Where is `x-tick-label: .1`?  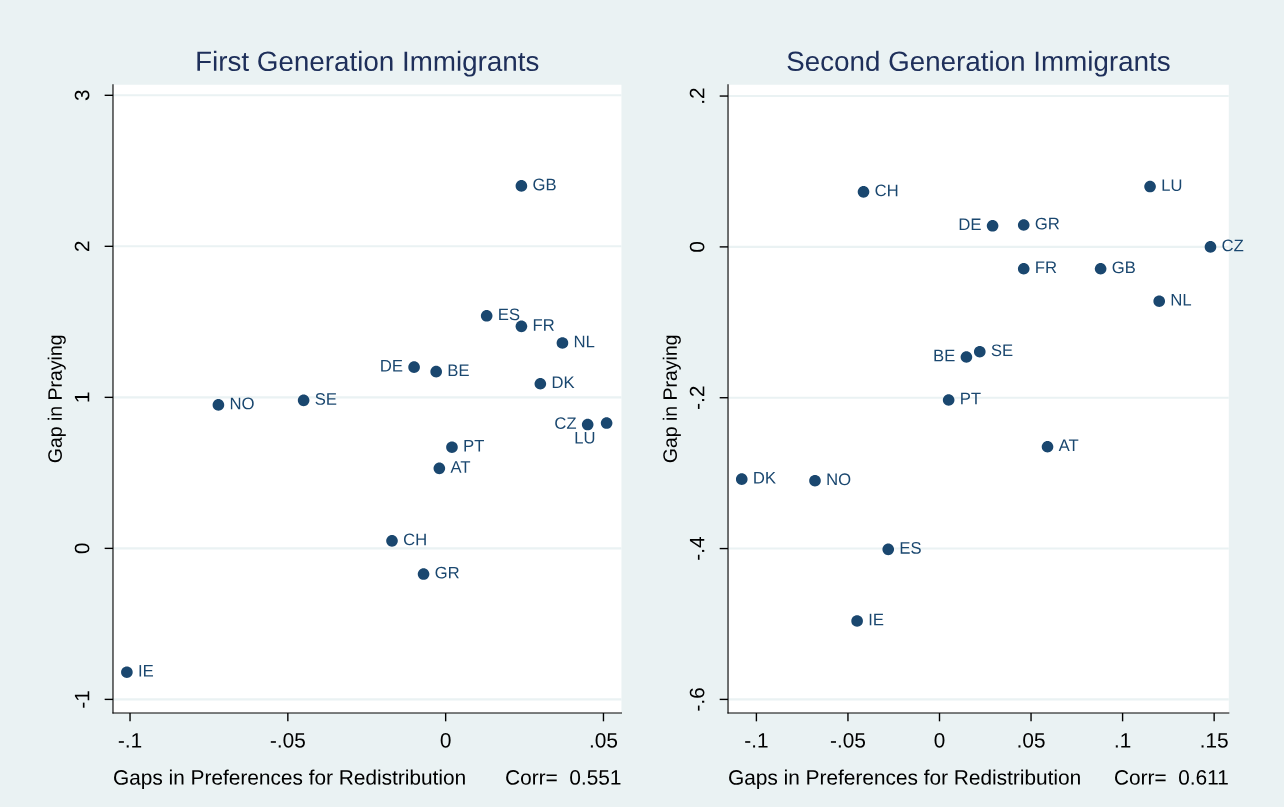 x-tick-label: .1 is located at coordinates (1123, 740).